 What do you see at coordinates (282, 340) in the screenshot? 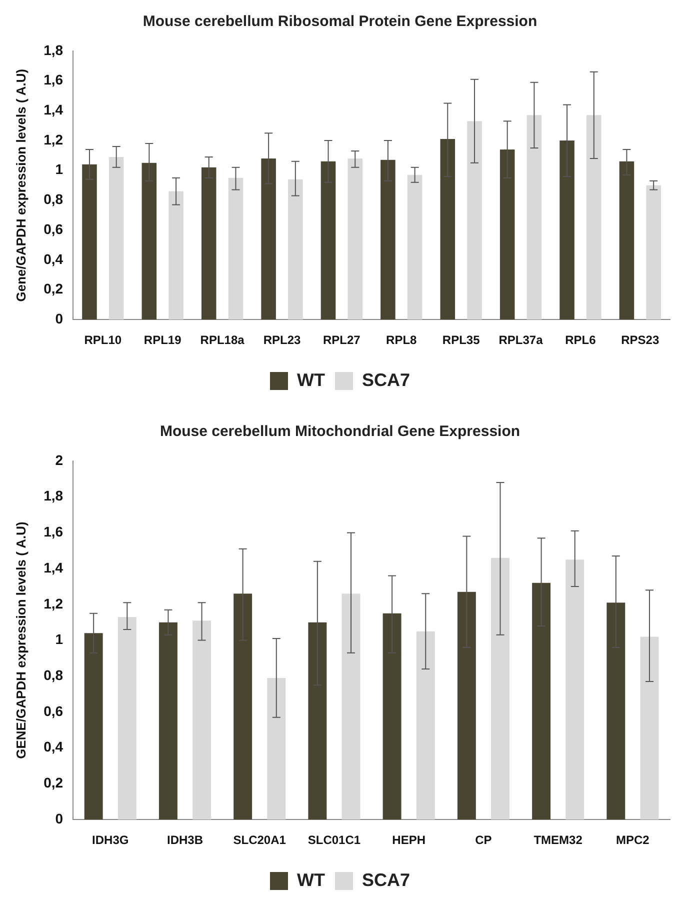
I see `x-tick-label: RPL23` at bounding box center [282, 340].